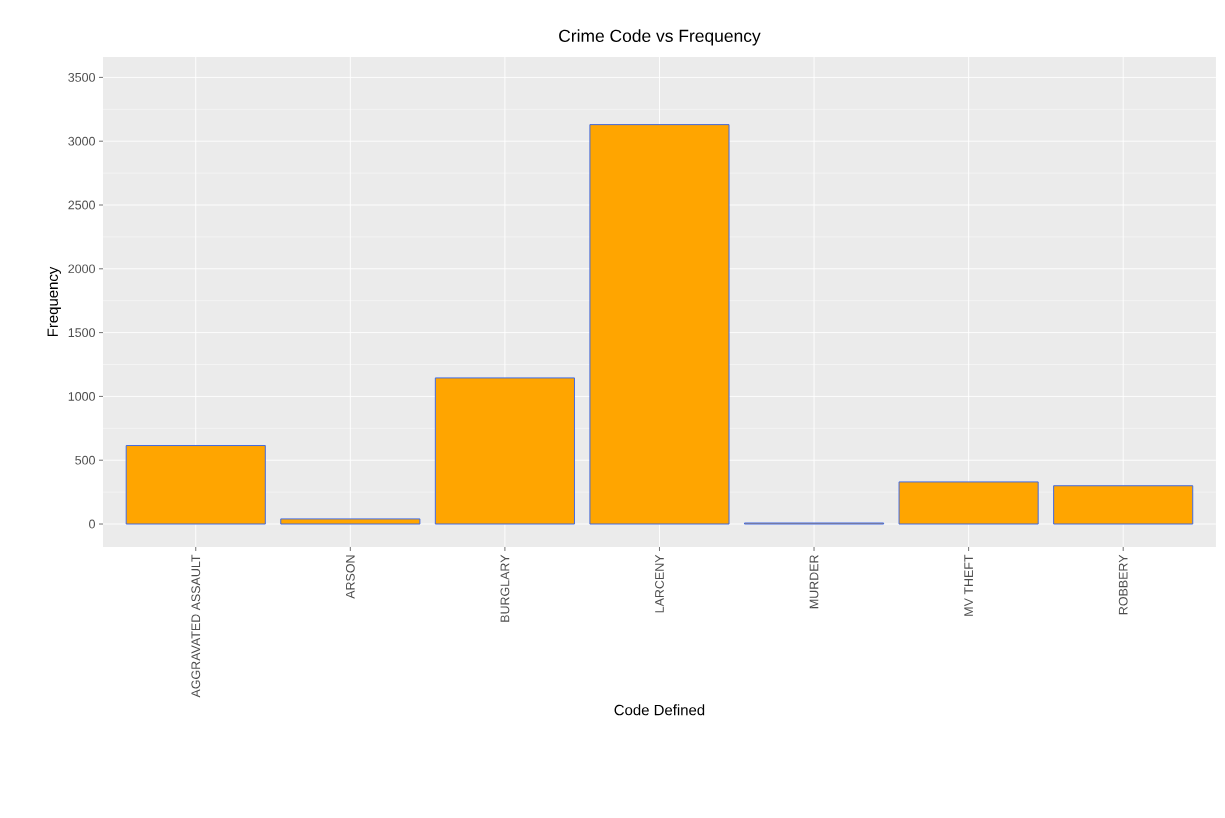 This screenshot has width=1225, height=818. What do you see at coordinates (1123, 584) in the screenshot?
I see `x-tick-label: ROBBERY` at bounding box center [1123, 584].